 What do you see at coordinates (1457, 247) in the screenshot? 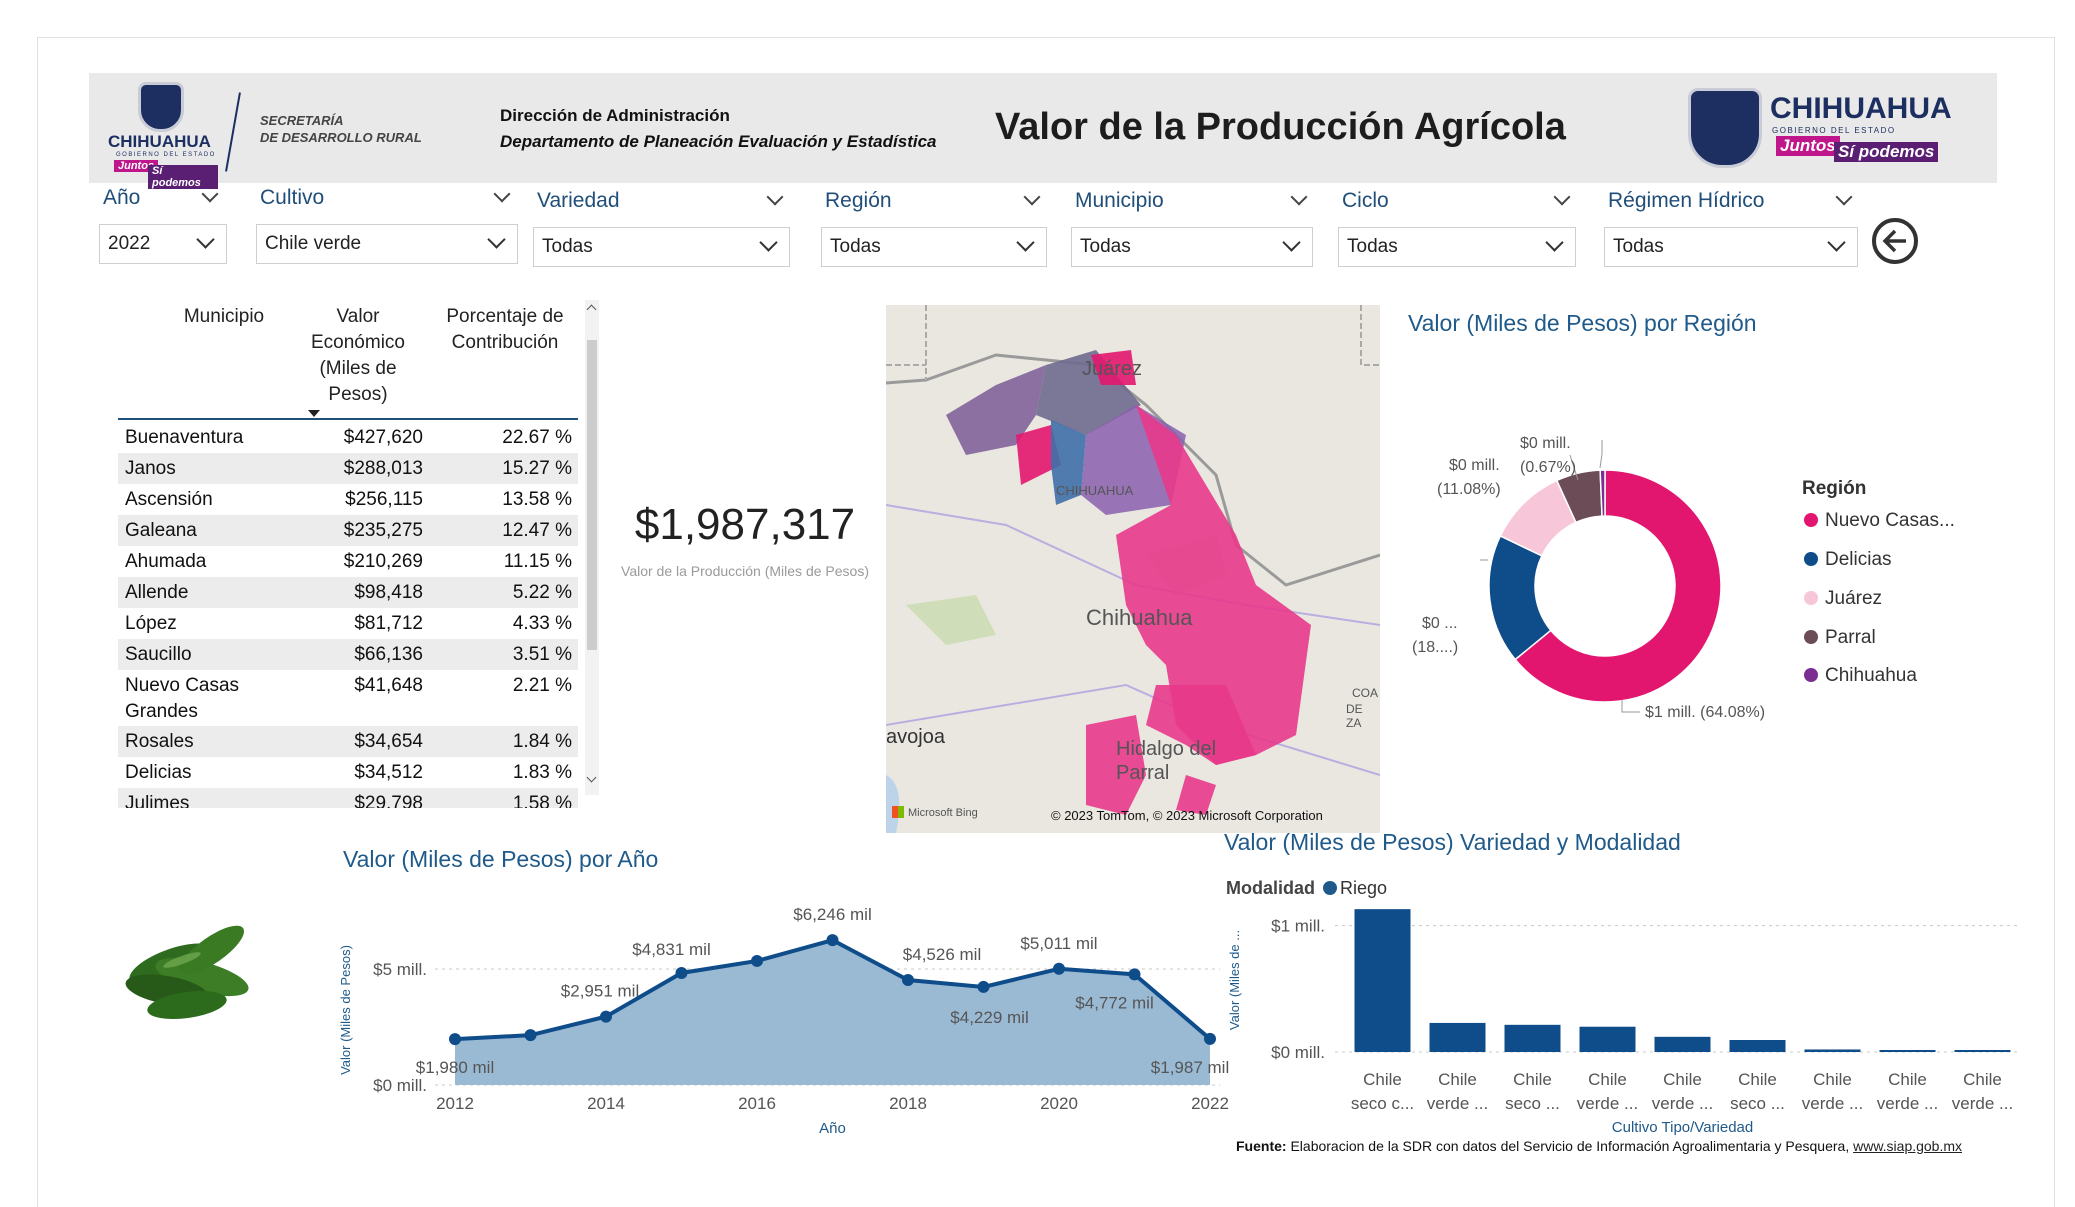
I see `filter-ciclo-dropdown: Todas` at bounding box center [1457, 247].